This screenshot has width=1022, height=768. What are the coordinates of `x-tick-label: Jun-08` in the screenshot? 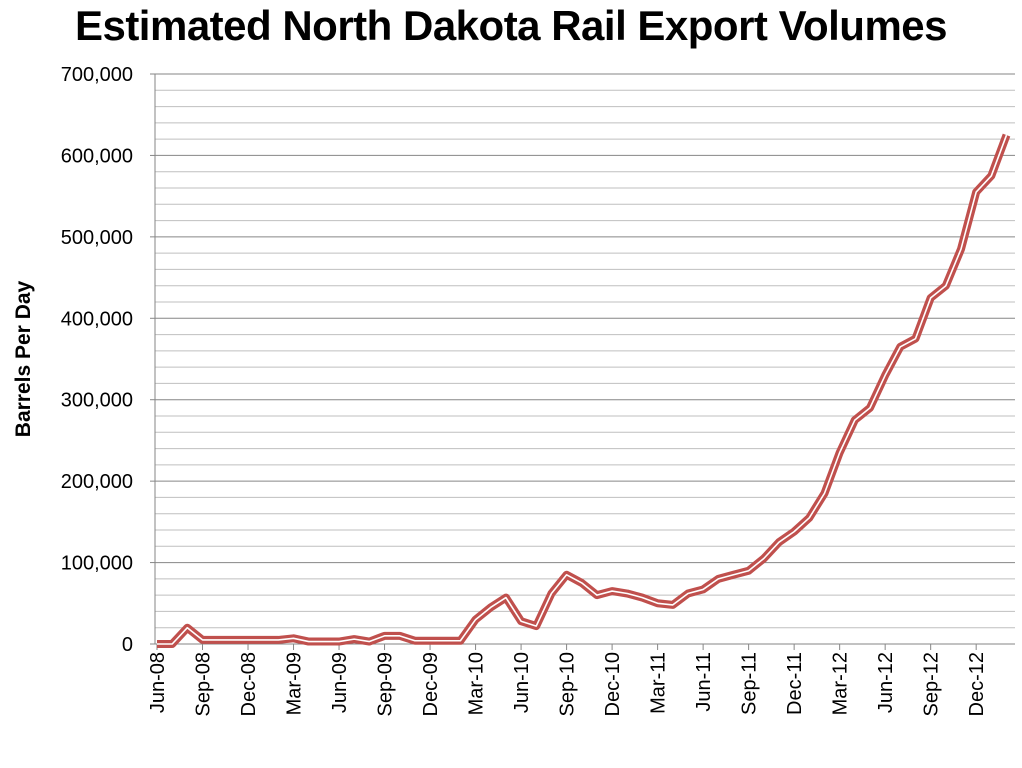 It's located at (158, 682).